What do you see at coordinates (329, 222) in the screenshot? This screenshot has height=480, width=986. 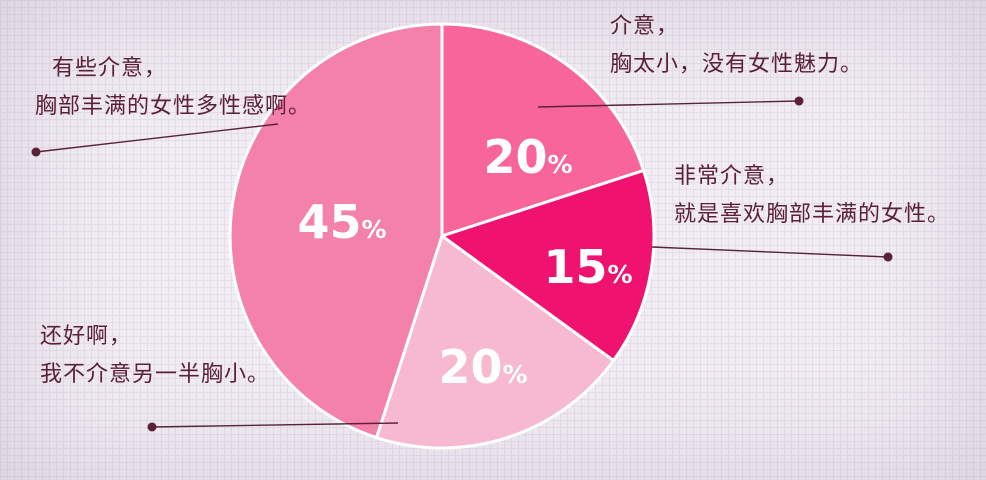 I see `slice-value: 45` at bounding box center [329, 222].